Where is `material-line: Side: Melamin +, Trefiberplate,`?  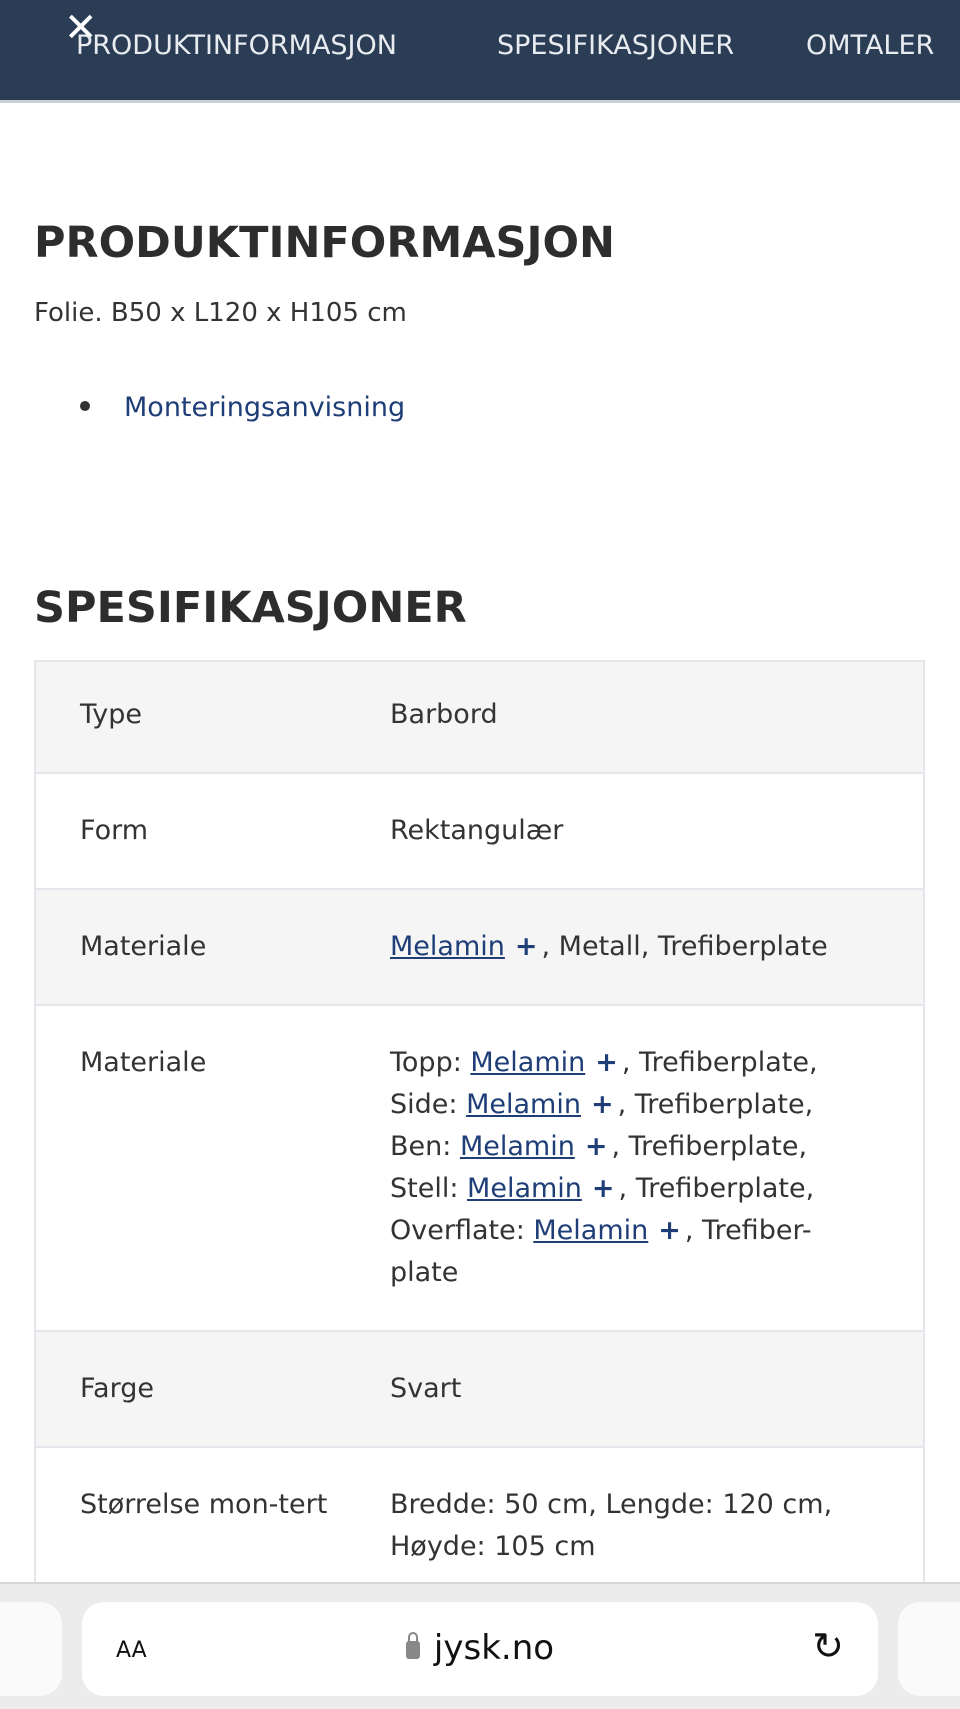
material-line: Side: Melamin +, Trefiberplate, is located at coordinates (656, 1105).